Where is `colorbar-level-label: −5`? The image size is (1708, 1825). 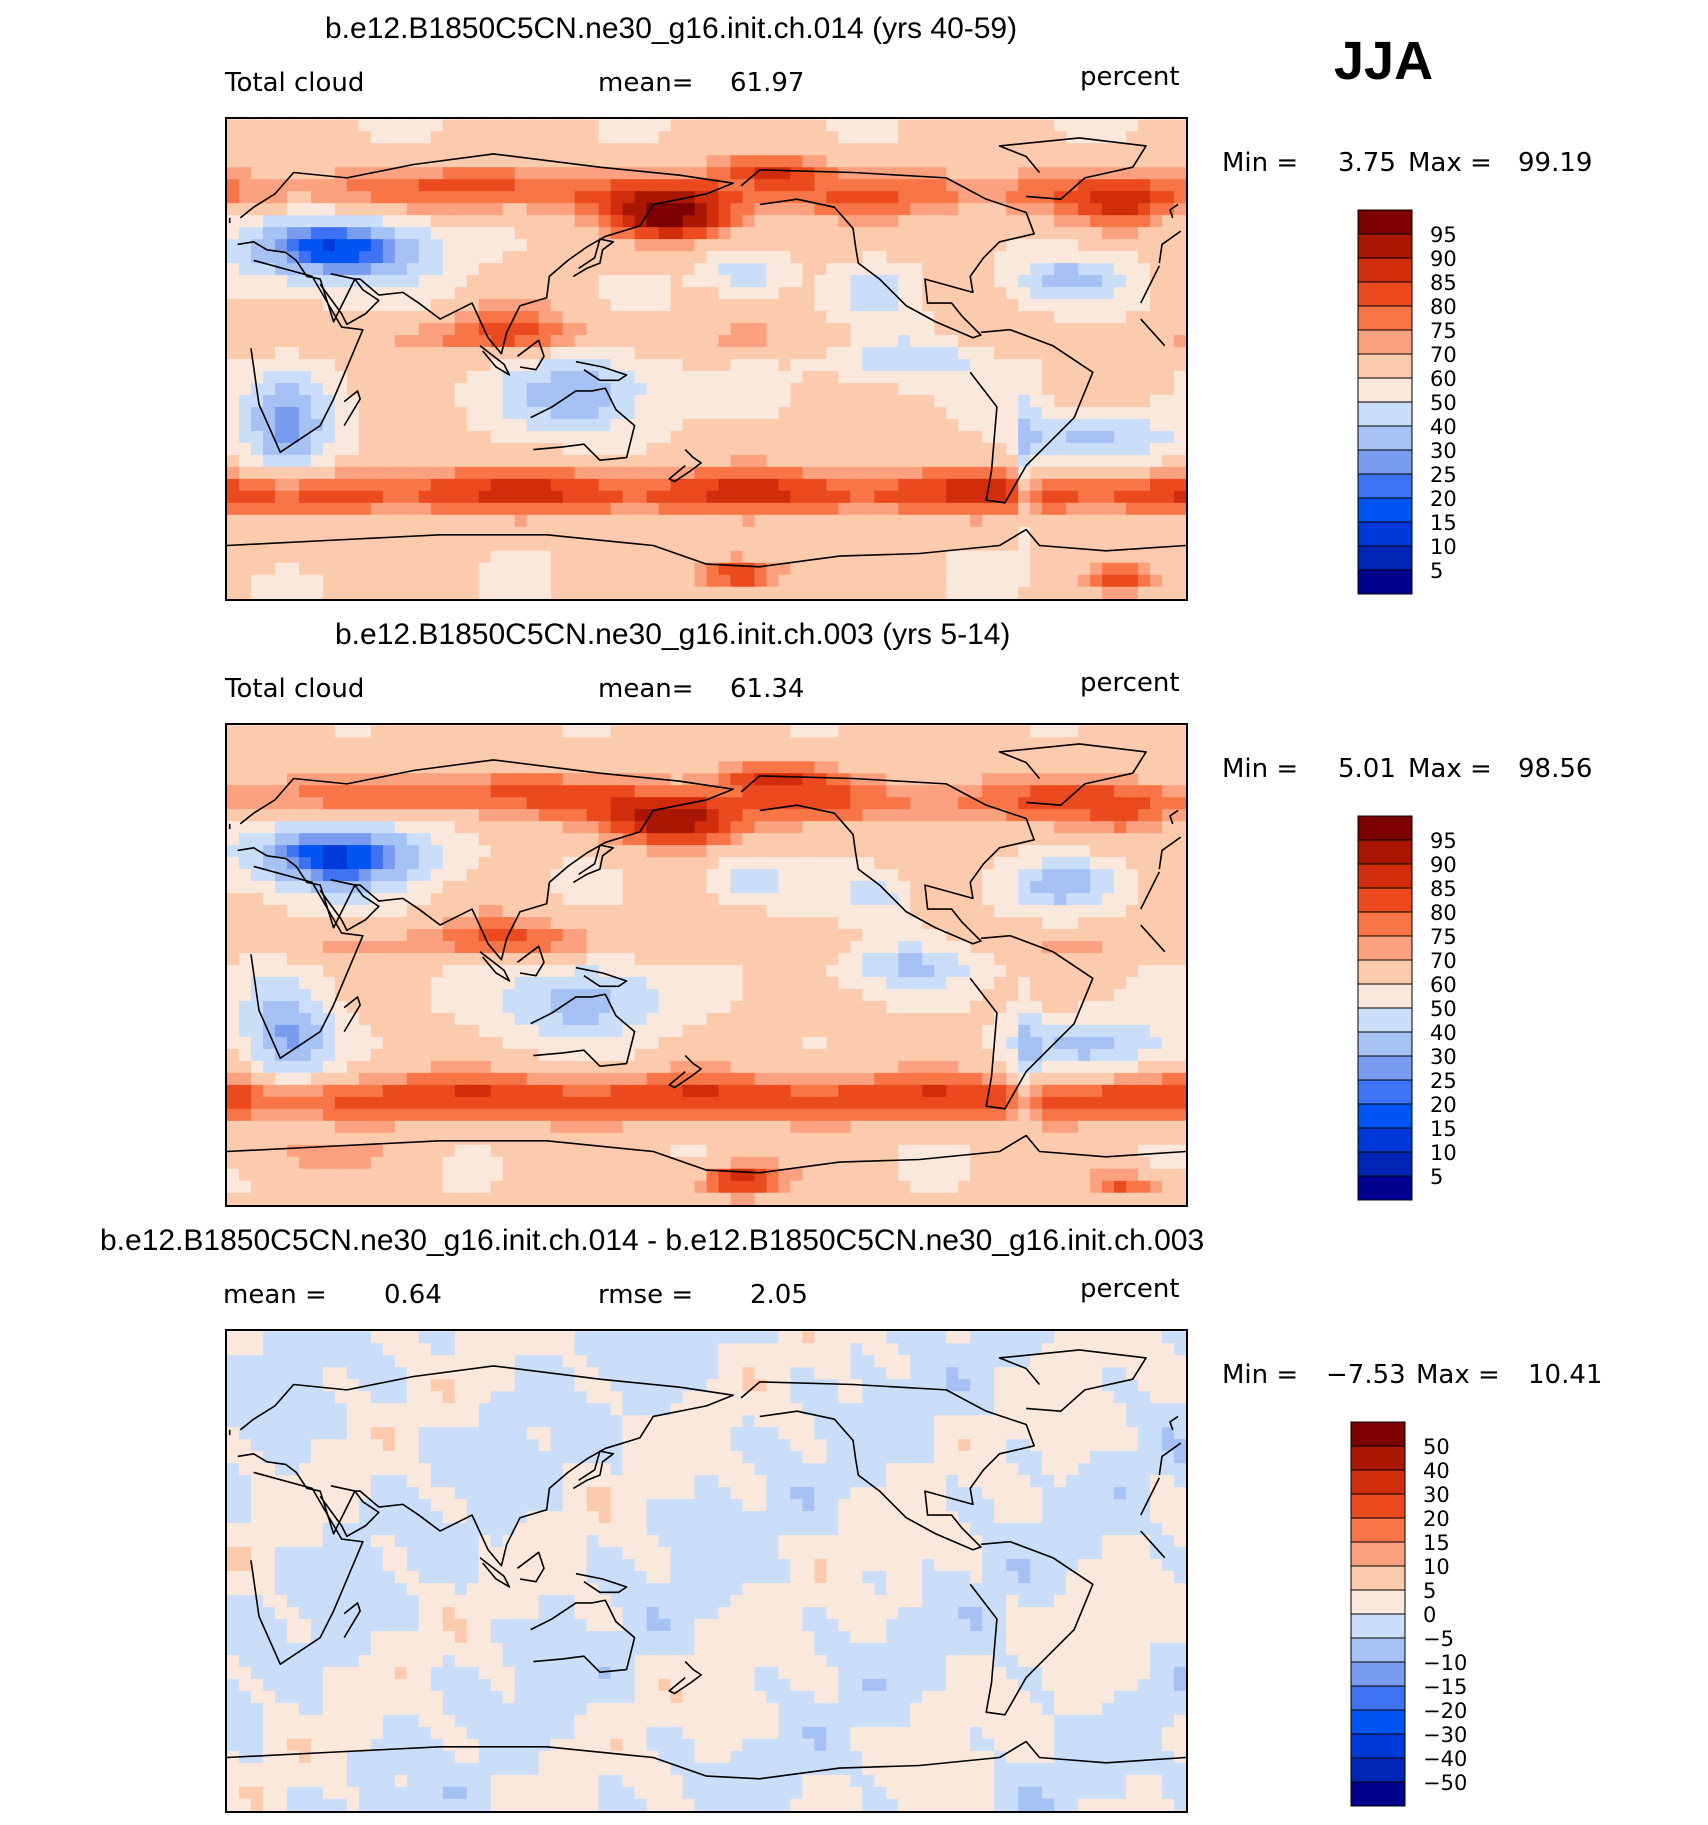 colorbar-level-label: −5 is located at coordinates (1438, 1639).